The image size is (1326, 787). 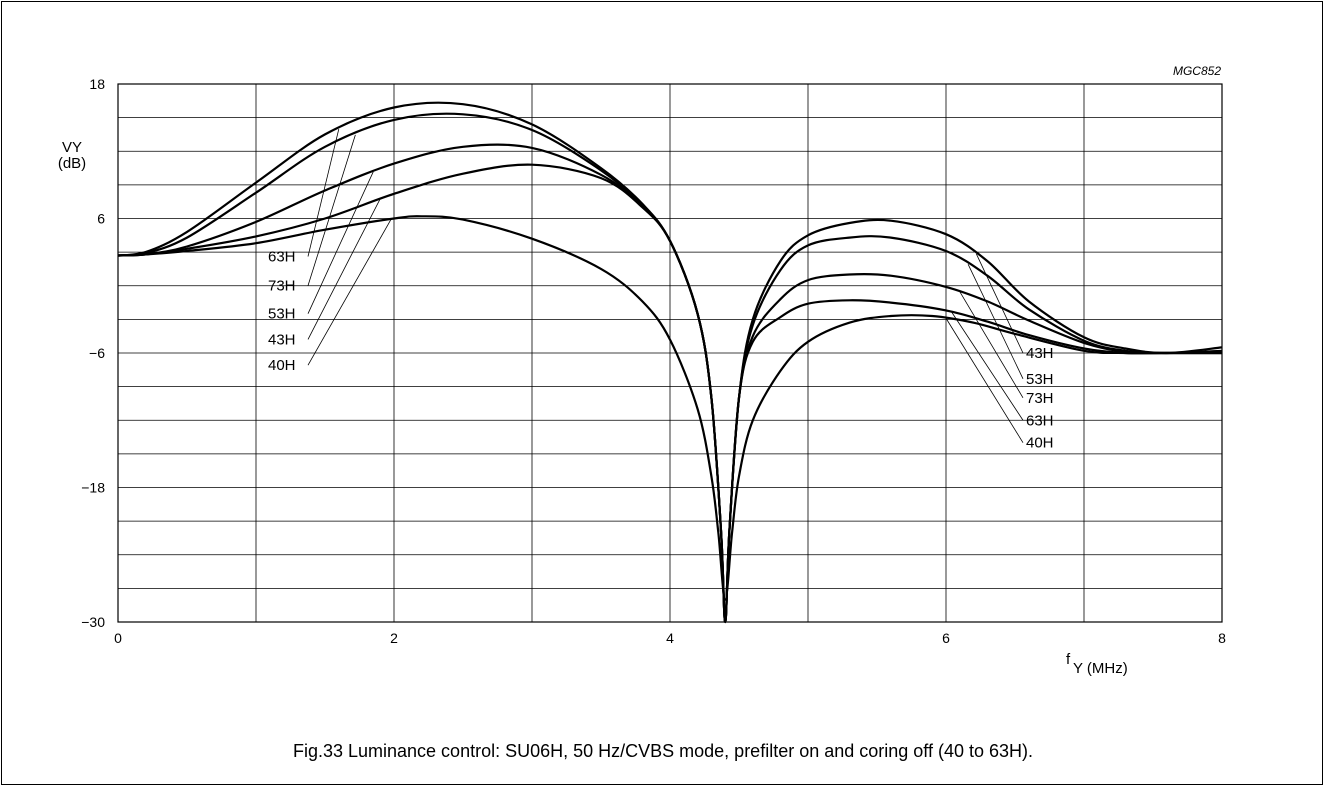 I want to click on curve-label-left: 73H, so click(x=282, y=286).